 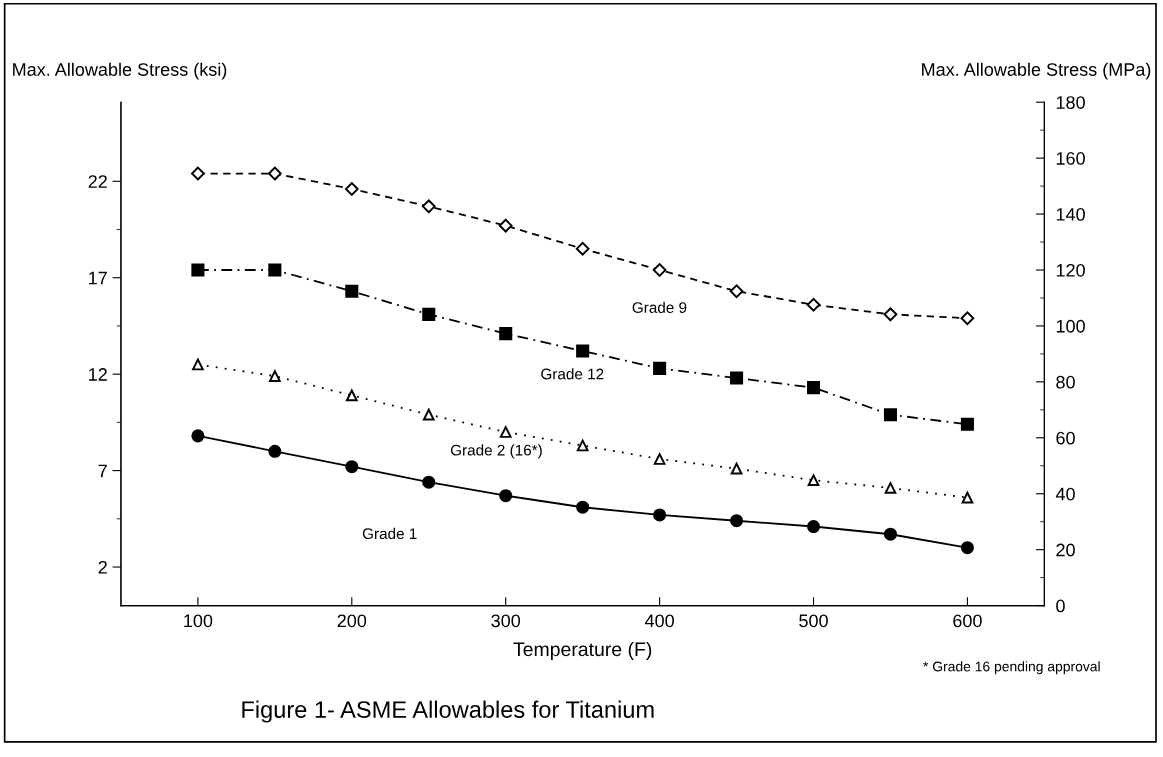 What do you see at coordinates (102, 567) in the screenshot?
I see `y-tick-label: 2` at bounding box center [102, 567].